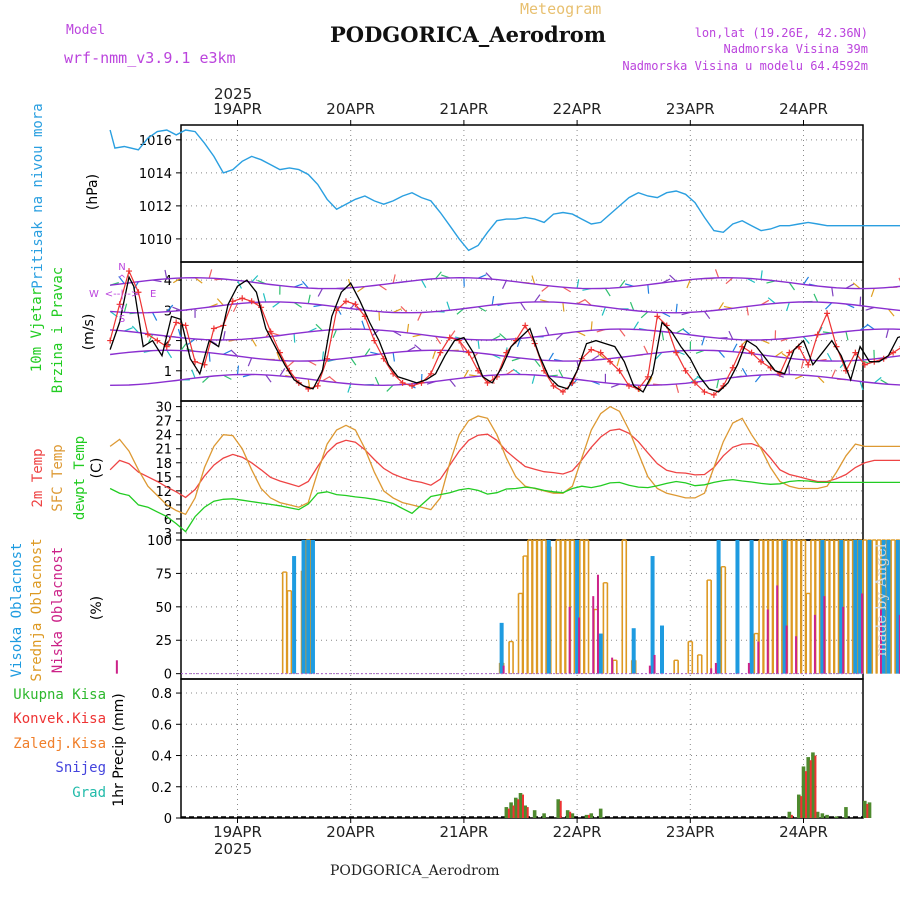  What do you see at coordinates (168, 819) in the screenshot?
I see `precip-ytick-label: 0` at bounding box center [168, 819].